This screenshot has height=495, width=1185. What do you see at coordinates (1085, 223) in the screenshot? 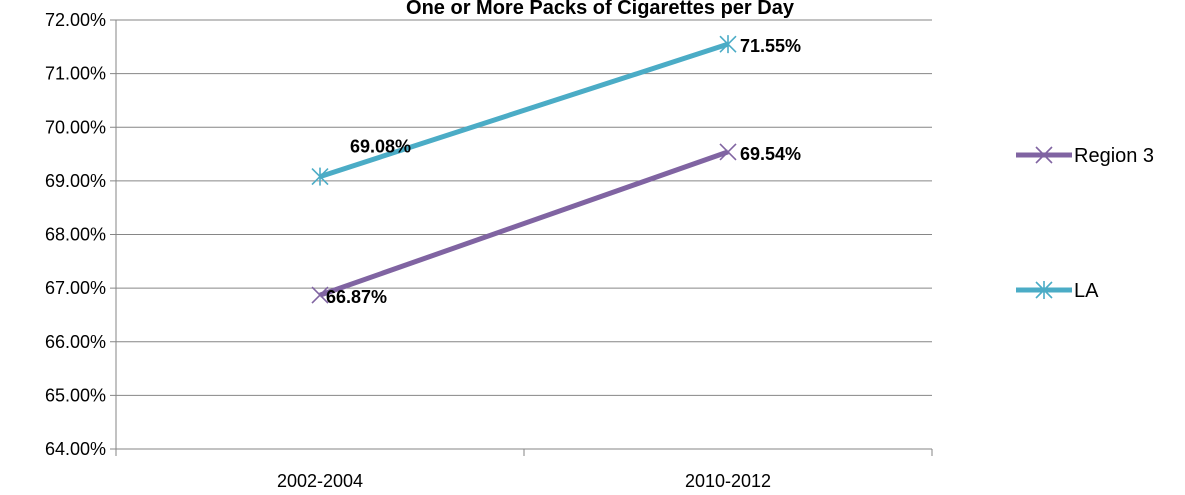
I see `legend: Region 3 LA` at bounding box center [1085, 223].